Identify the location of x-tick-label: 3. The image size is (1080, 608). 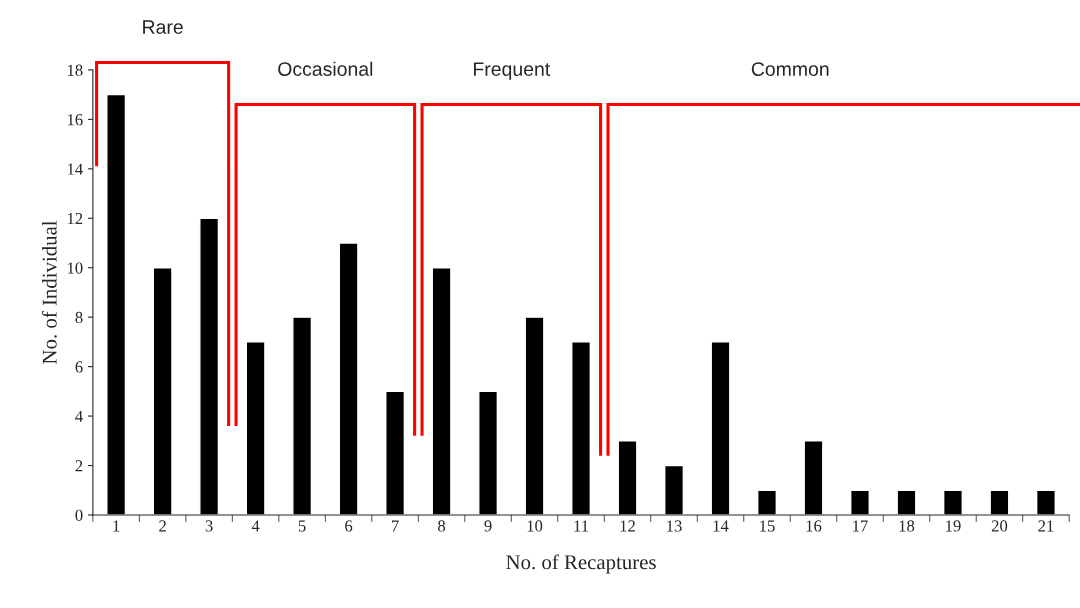
(209, 526).